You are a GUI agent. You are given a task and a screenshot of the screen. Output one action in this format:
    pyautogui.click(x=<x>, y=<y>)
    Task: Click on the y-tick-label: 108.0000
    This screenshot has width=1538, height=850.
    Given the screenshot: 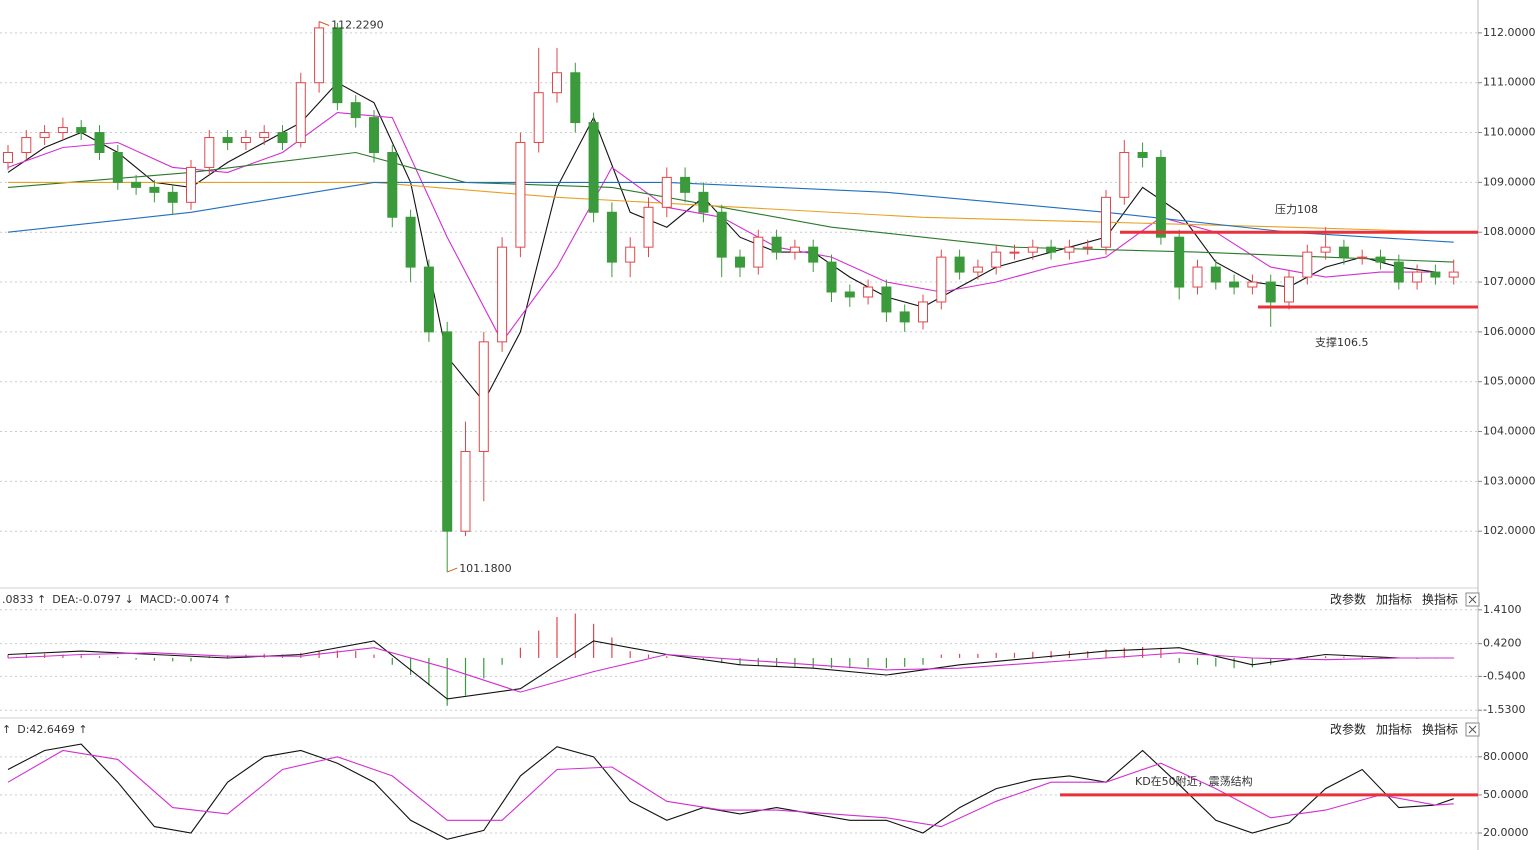 What is the action you would take?
    pyautogui.click(x=1509, y=231)
    